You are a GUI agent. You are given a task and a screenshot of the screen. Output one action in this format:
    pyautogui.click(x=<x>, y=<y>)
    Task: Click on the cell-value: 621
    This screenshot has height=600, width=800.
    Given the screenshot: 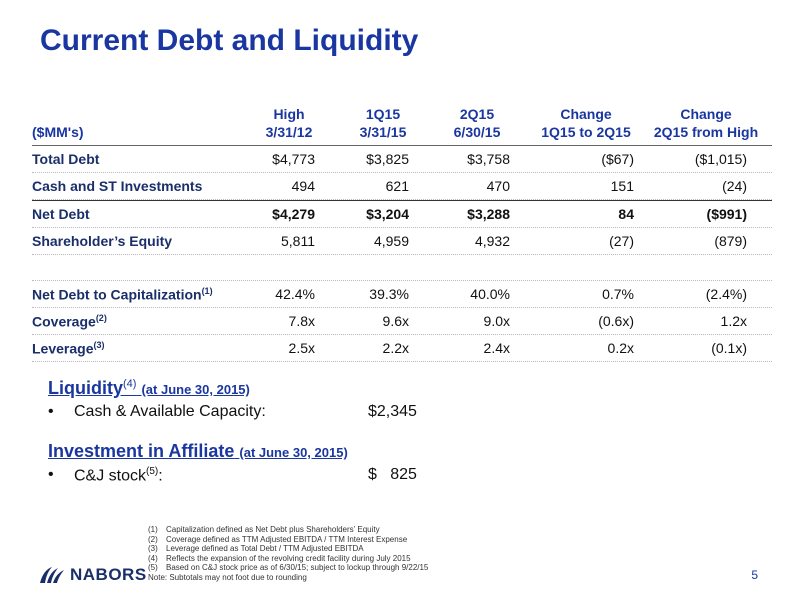 What is the action you would take?
    pyautogui.click(x=397, y=186)
    